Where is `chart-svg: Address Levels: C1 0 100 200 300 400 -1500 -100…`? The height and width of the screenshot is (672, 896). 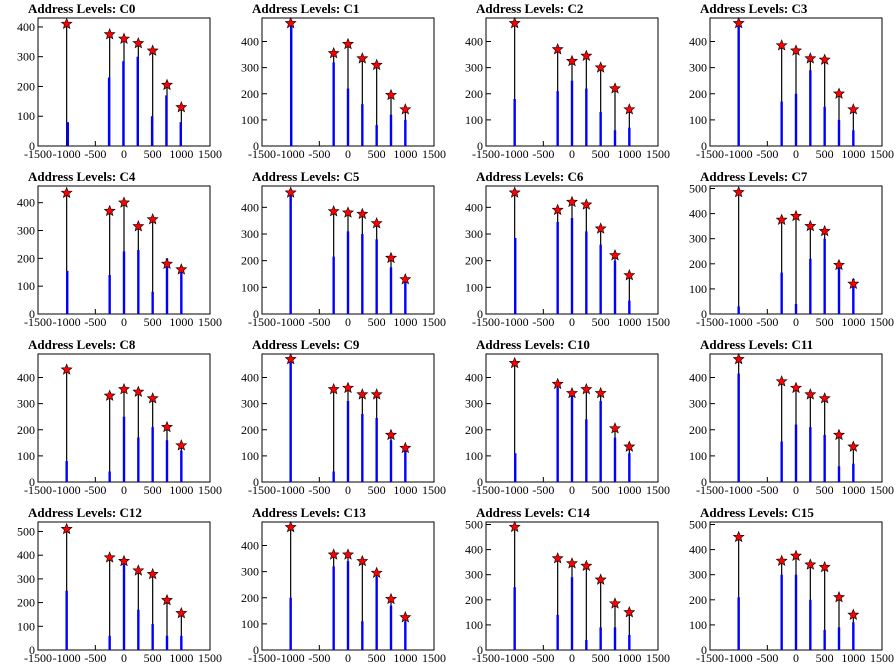
chart-svg: Address Levels: C1 0 100 200 300 400 -1500 -100… is located at coordinates (343, 81).